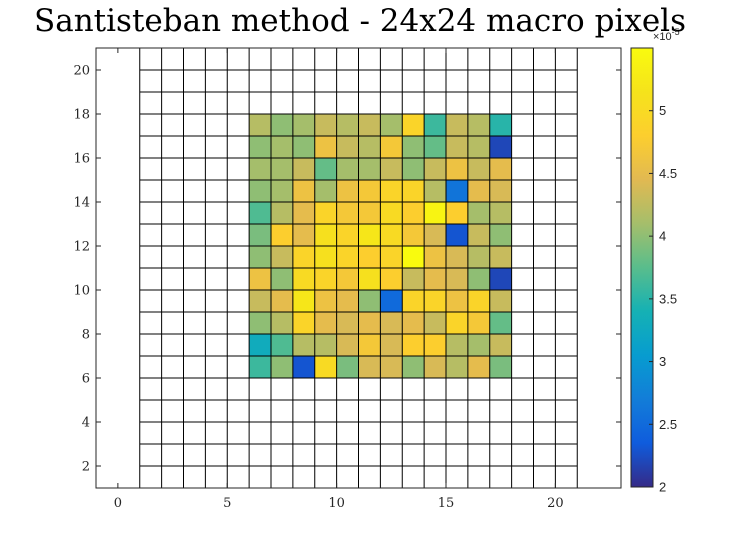 This screenshot has width=754, height=548. Describe the element at coordinates (81, 247) in the screenshot. I see `y-tick-label: 12` at that location.